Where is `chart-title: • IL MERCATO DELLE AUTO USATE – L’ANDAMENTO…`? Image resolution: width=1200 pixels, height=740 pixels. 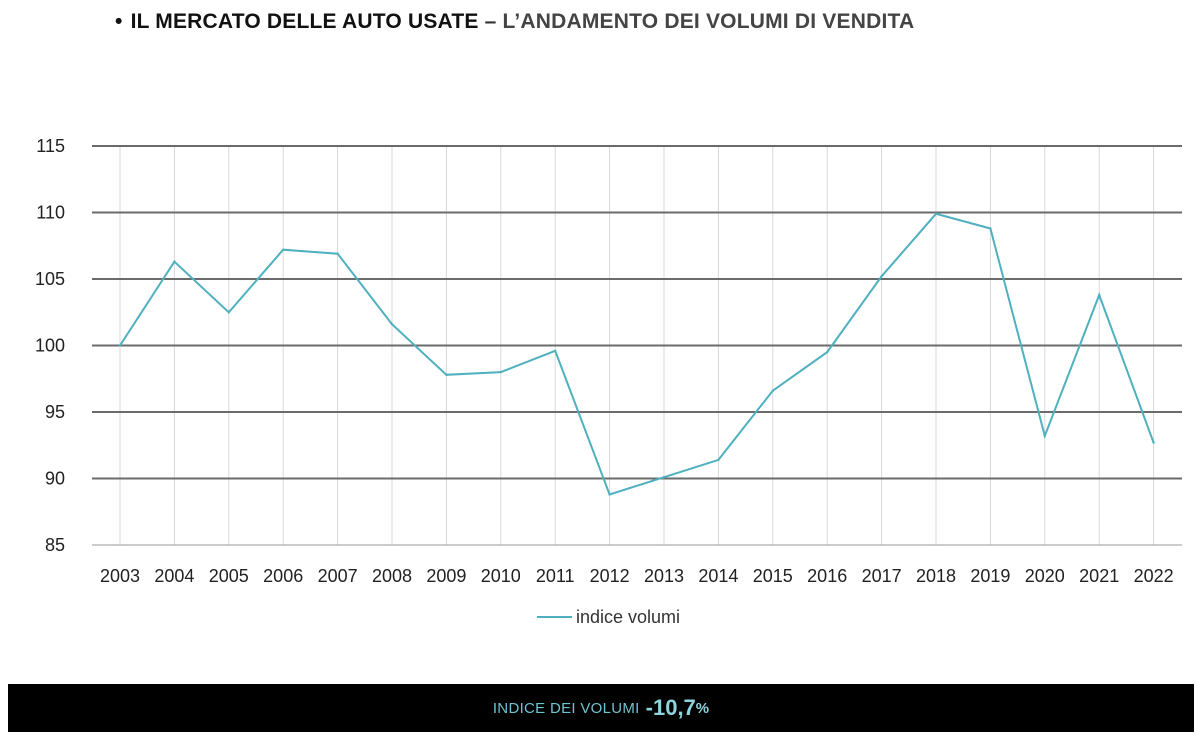
chart-title: • IL MERCATO DELLE AUTO USATE – L’ANDAMENTO… is located at coordinates (514, 22).